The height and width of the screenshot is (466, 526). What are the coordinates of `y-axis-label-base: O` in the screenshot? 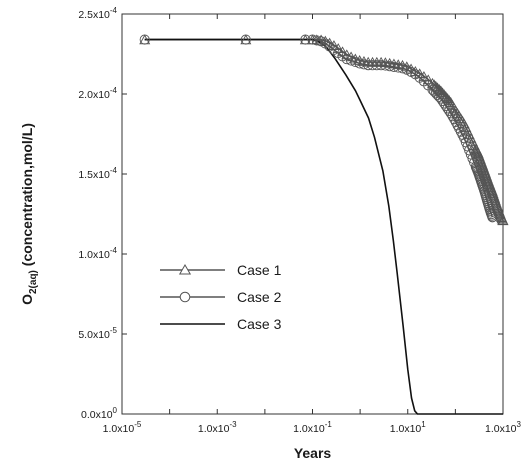 It's located at (27, 299).